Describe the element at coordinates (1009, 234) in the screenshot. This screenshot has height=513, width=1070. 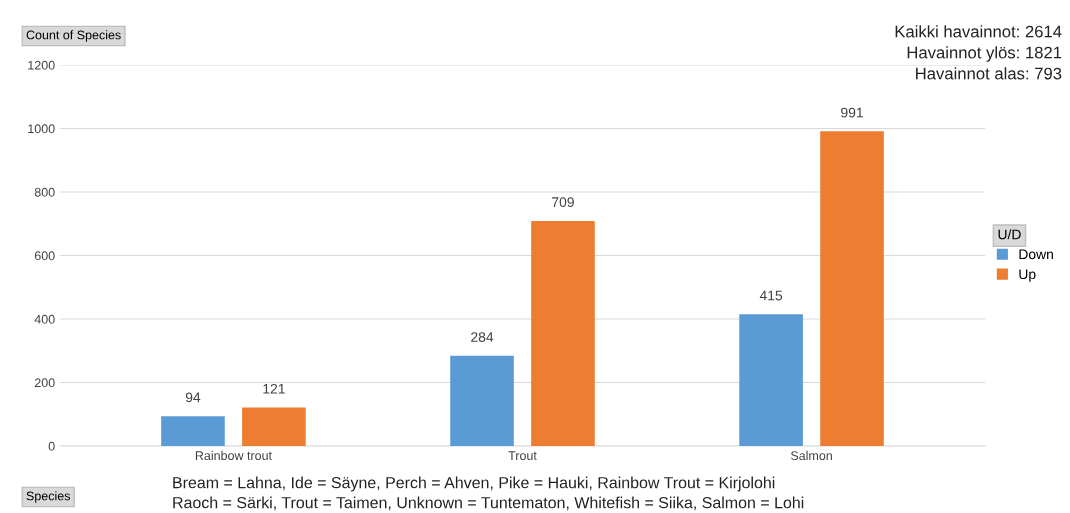
I see `legend-title: U/D` at that location.